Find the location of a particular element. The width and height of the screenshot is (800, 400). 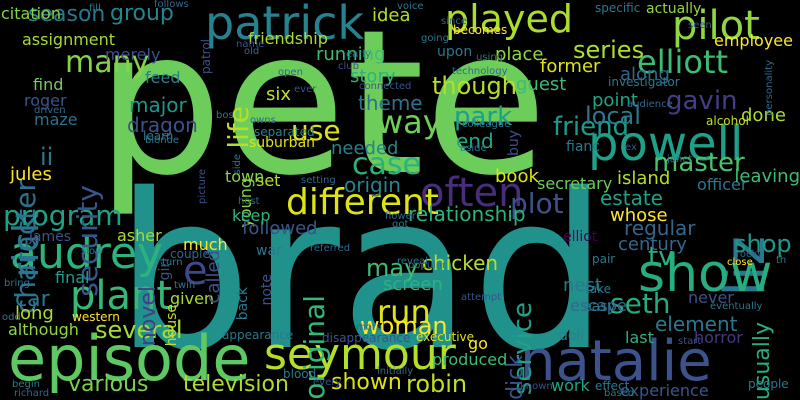

word-book: book is located at coordinates (517, 176).